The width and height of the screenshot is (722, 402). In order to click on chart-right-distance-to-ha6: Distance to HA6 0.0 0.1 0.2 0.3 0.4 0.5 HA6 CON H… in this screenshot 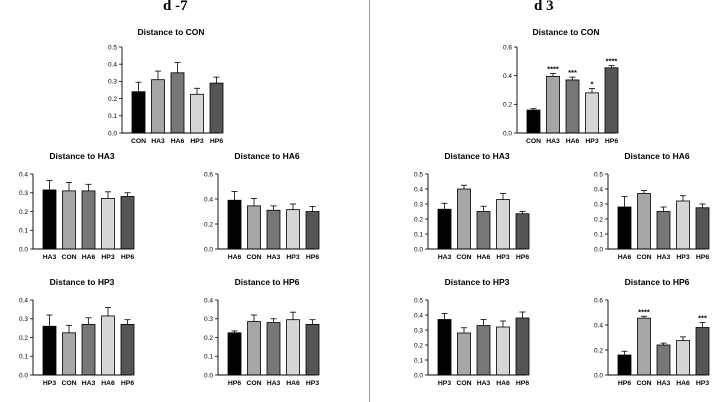, I will do `click(652, 206)`.